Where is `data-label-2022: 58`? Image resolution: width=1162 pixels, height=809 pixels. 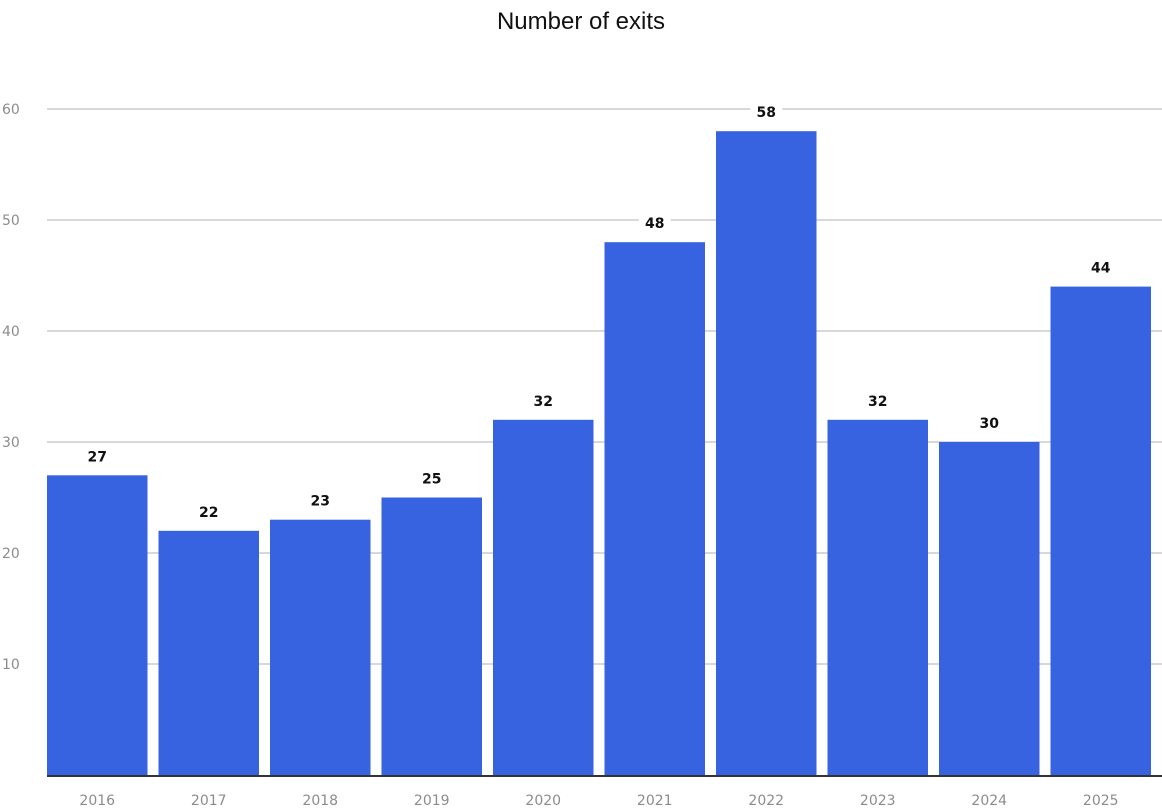 data-label-2022: 58 is located at coordinates (766, 113).